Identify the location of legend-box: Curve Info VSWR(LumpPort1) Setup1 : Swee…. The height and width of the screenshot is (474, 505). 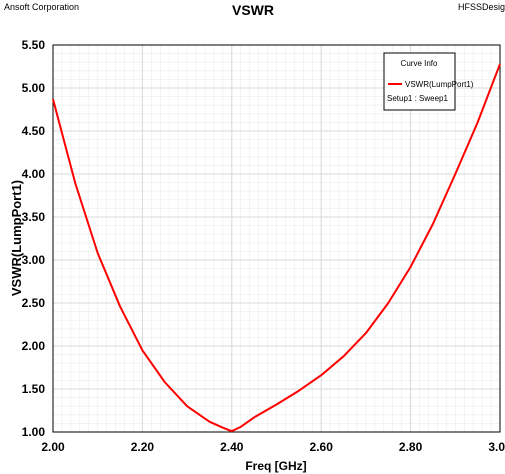
(428, 81).